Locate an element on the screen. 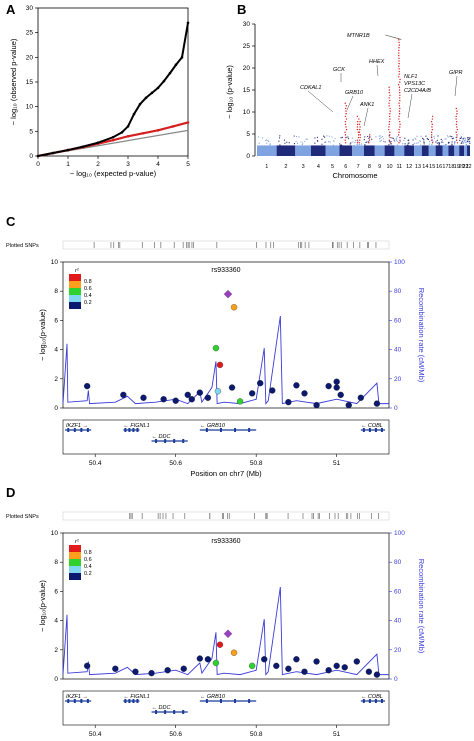 This screenshot has width=474, height=741. qq-black-series is located at coordinates (113, 89).